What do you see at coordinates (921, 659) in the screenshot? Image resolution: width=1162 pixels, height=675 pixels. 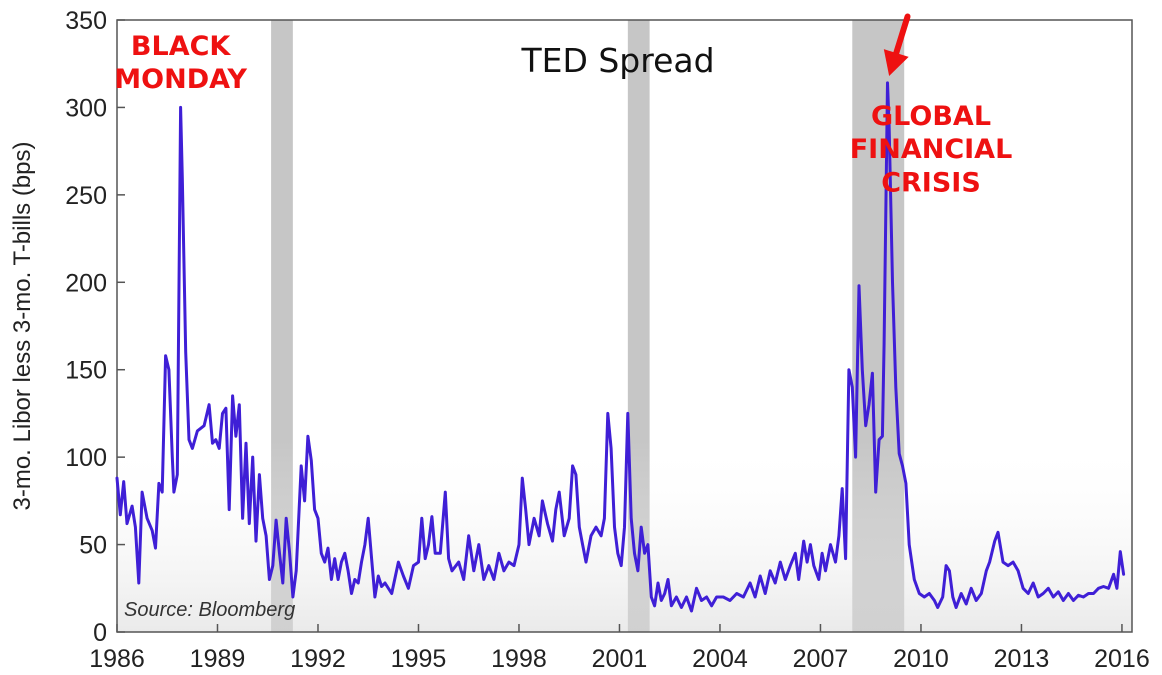 I see `x-tick-label: 2010` at bounding box center [921, 659].